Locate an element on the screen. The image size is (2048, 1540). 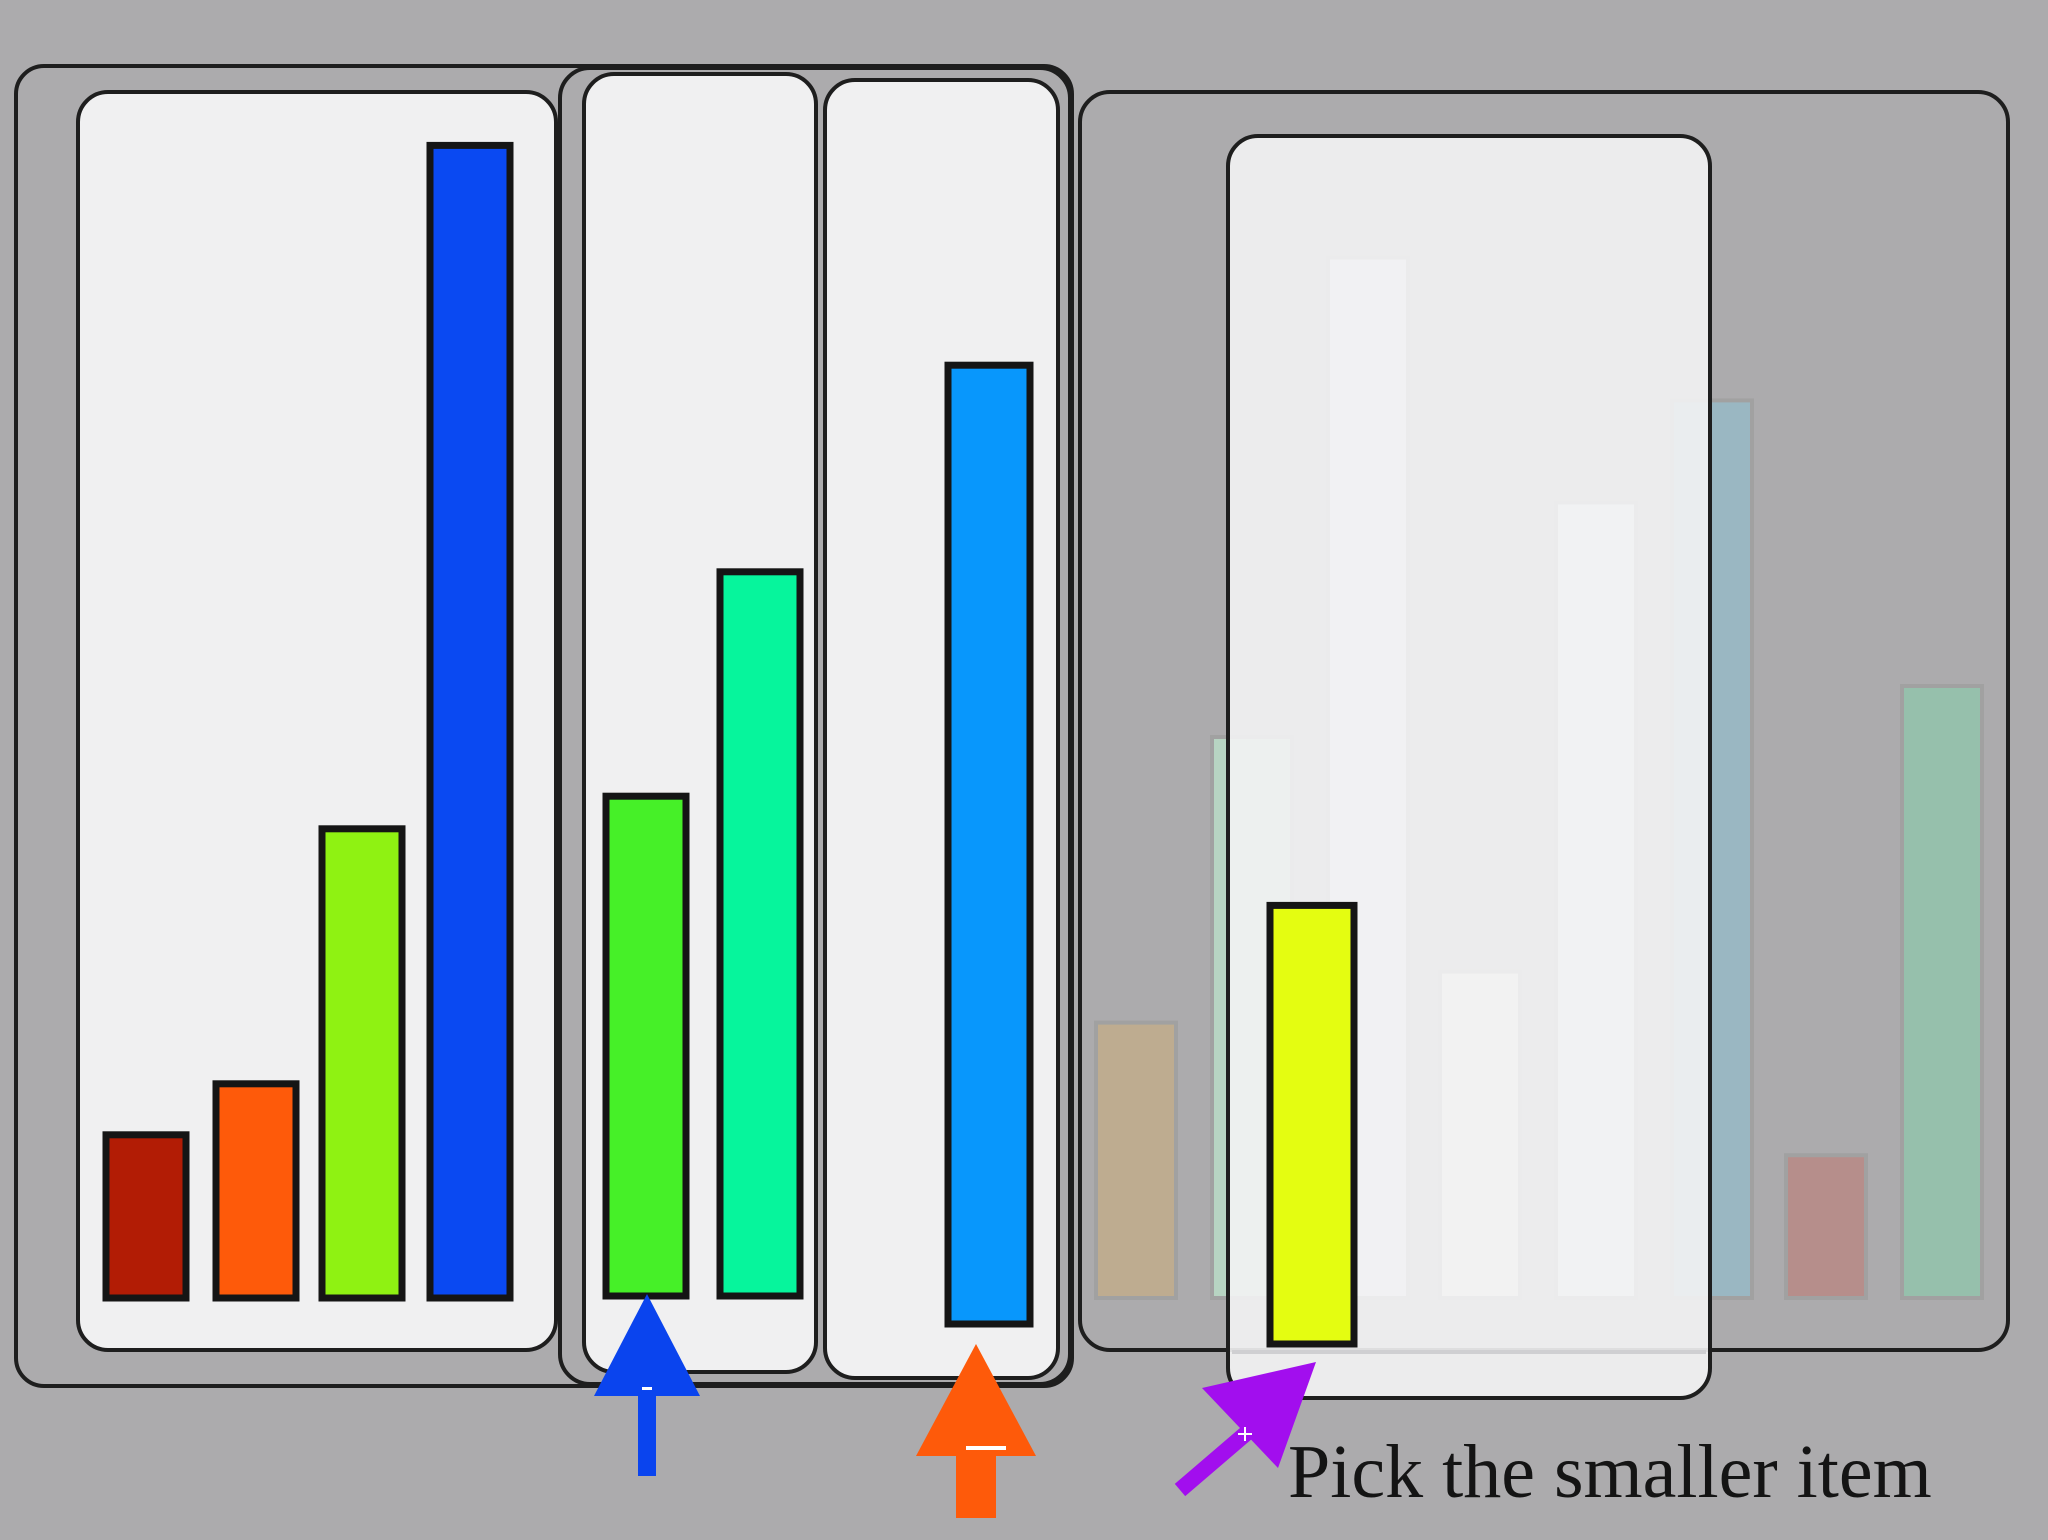
faded-bar-faded-tan is located at coordinates (1136, 1160).